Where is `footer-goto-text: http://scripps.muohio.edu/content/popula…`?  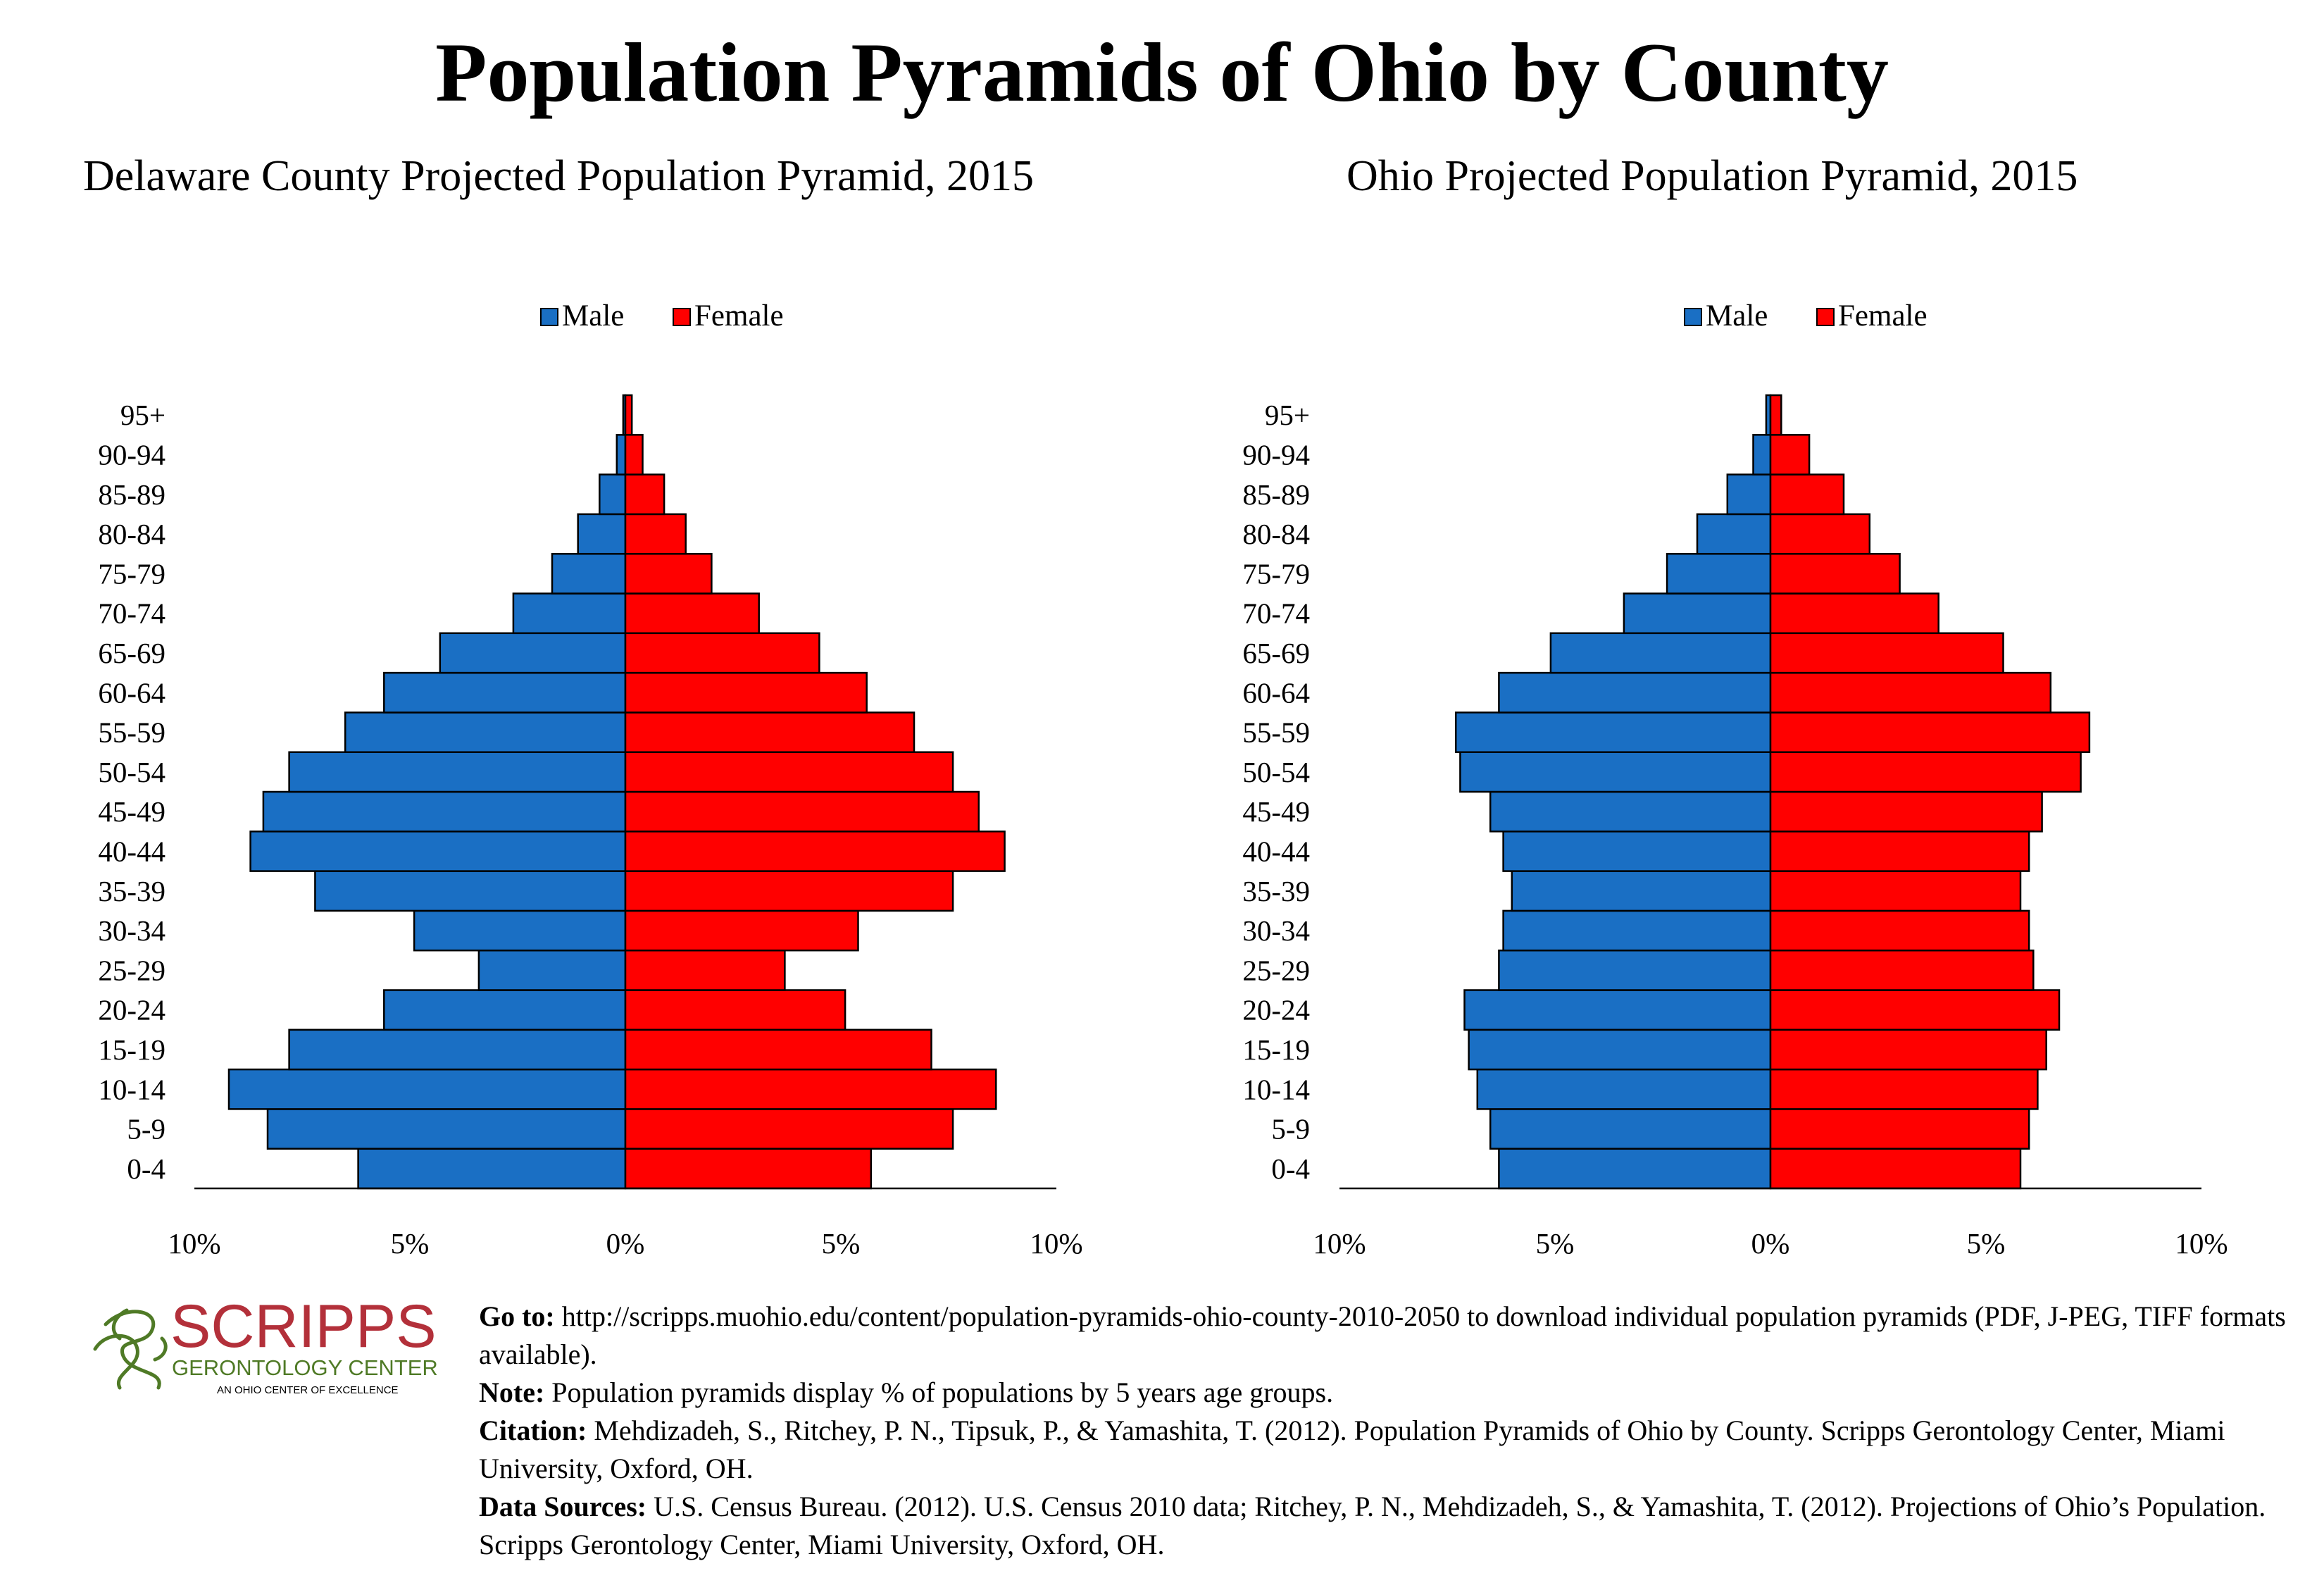
footer-goto-text: http://scripps.muohio.edu/content/popula… is located at coordinates (1382, 1335).